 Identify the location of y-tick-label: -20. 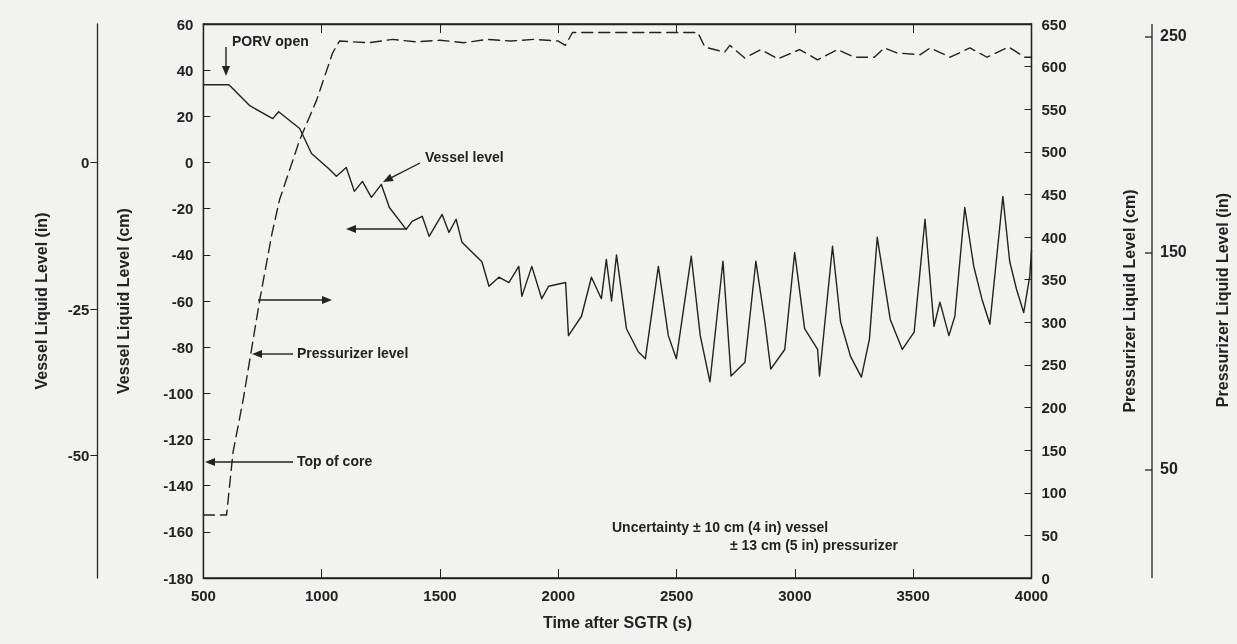
(182, 209).